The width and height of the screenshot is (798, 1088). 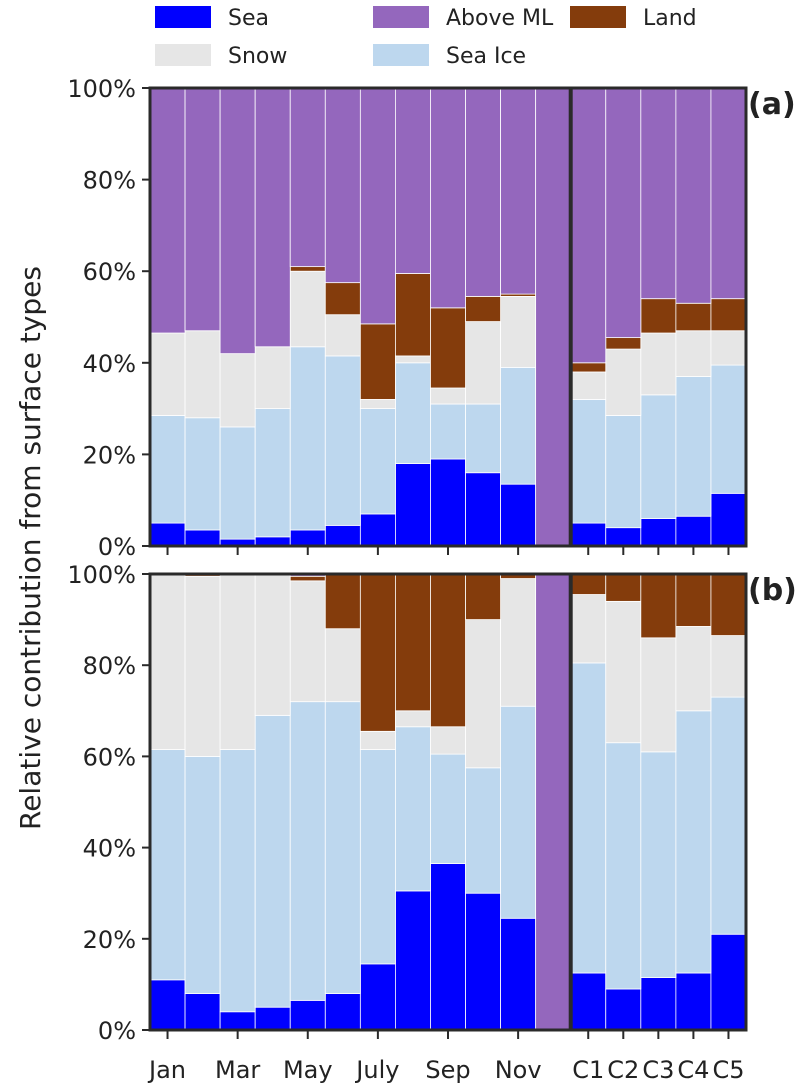 I want to click on bar-b-sea-jan, so click(x=167, y=1005).